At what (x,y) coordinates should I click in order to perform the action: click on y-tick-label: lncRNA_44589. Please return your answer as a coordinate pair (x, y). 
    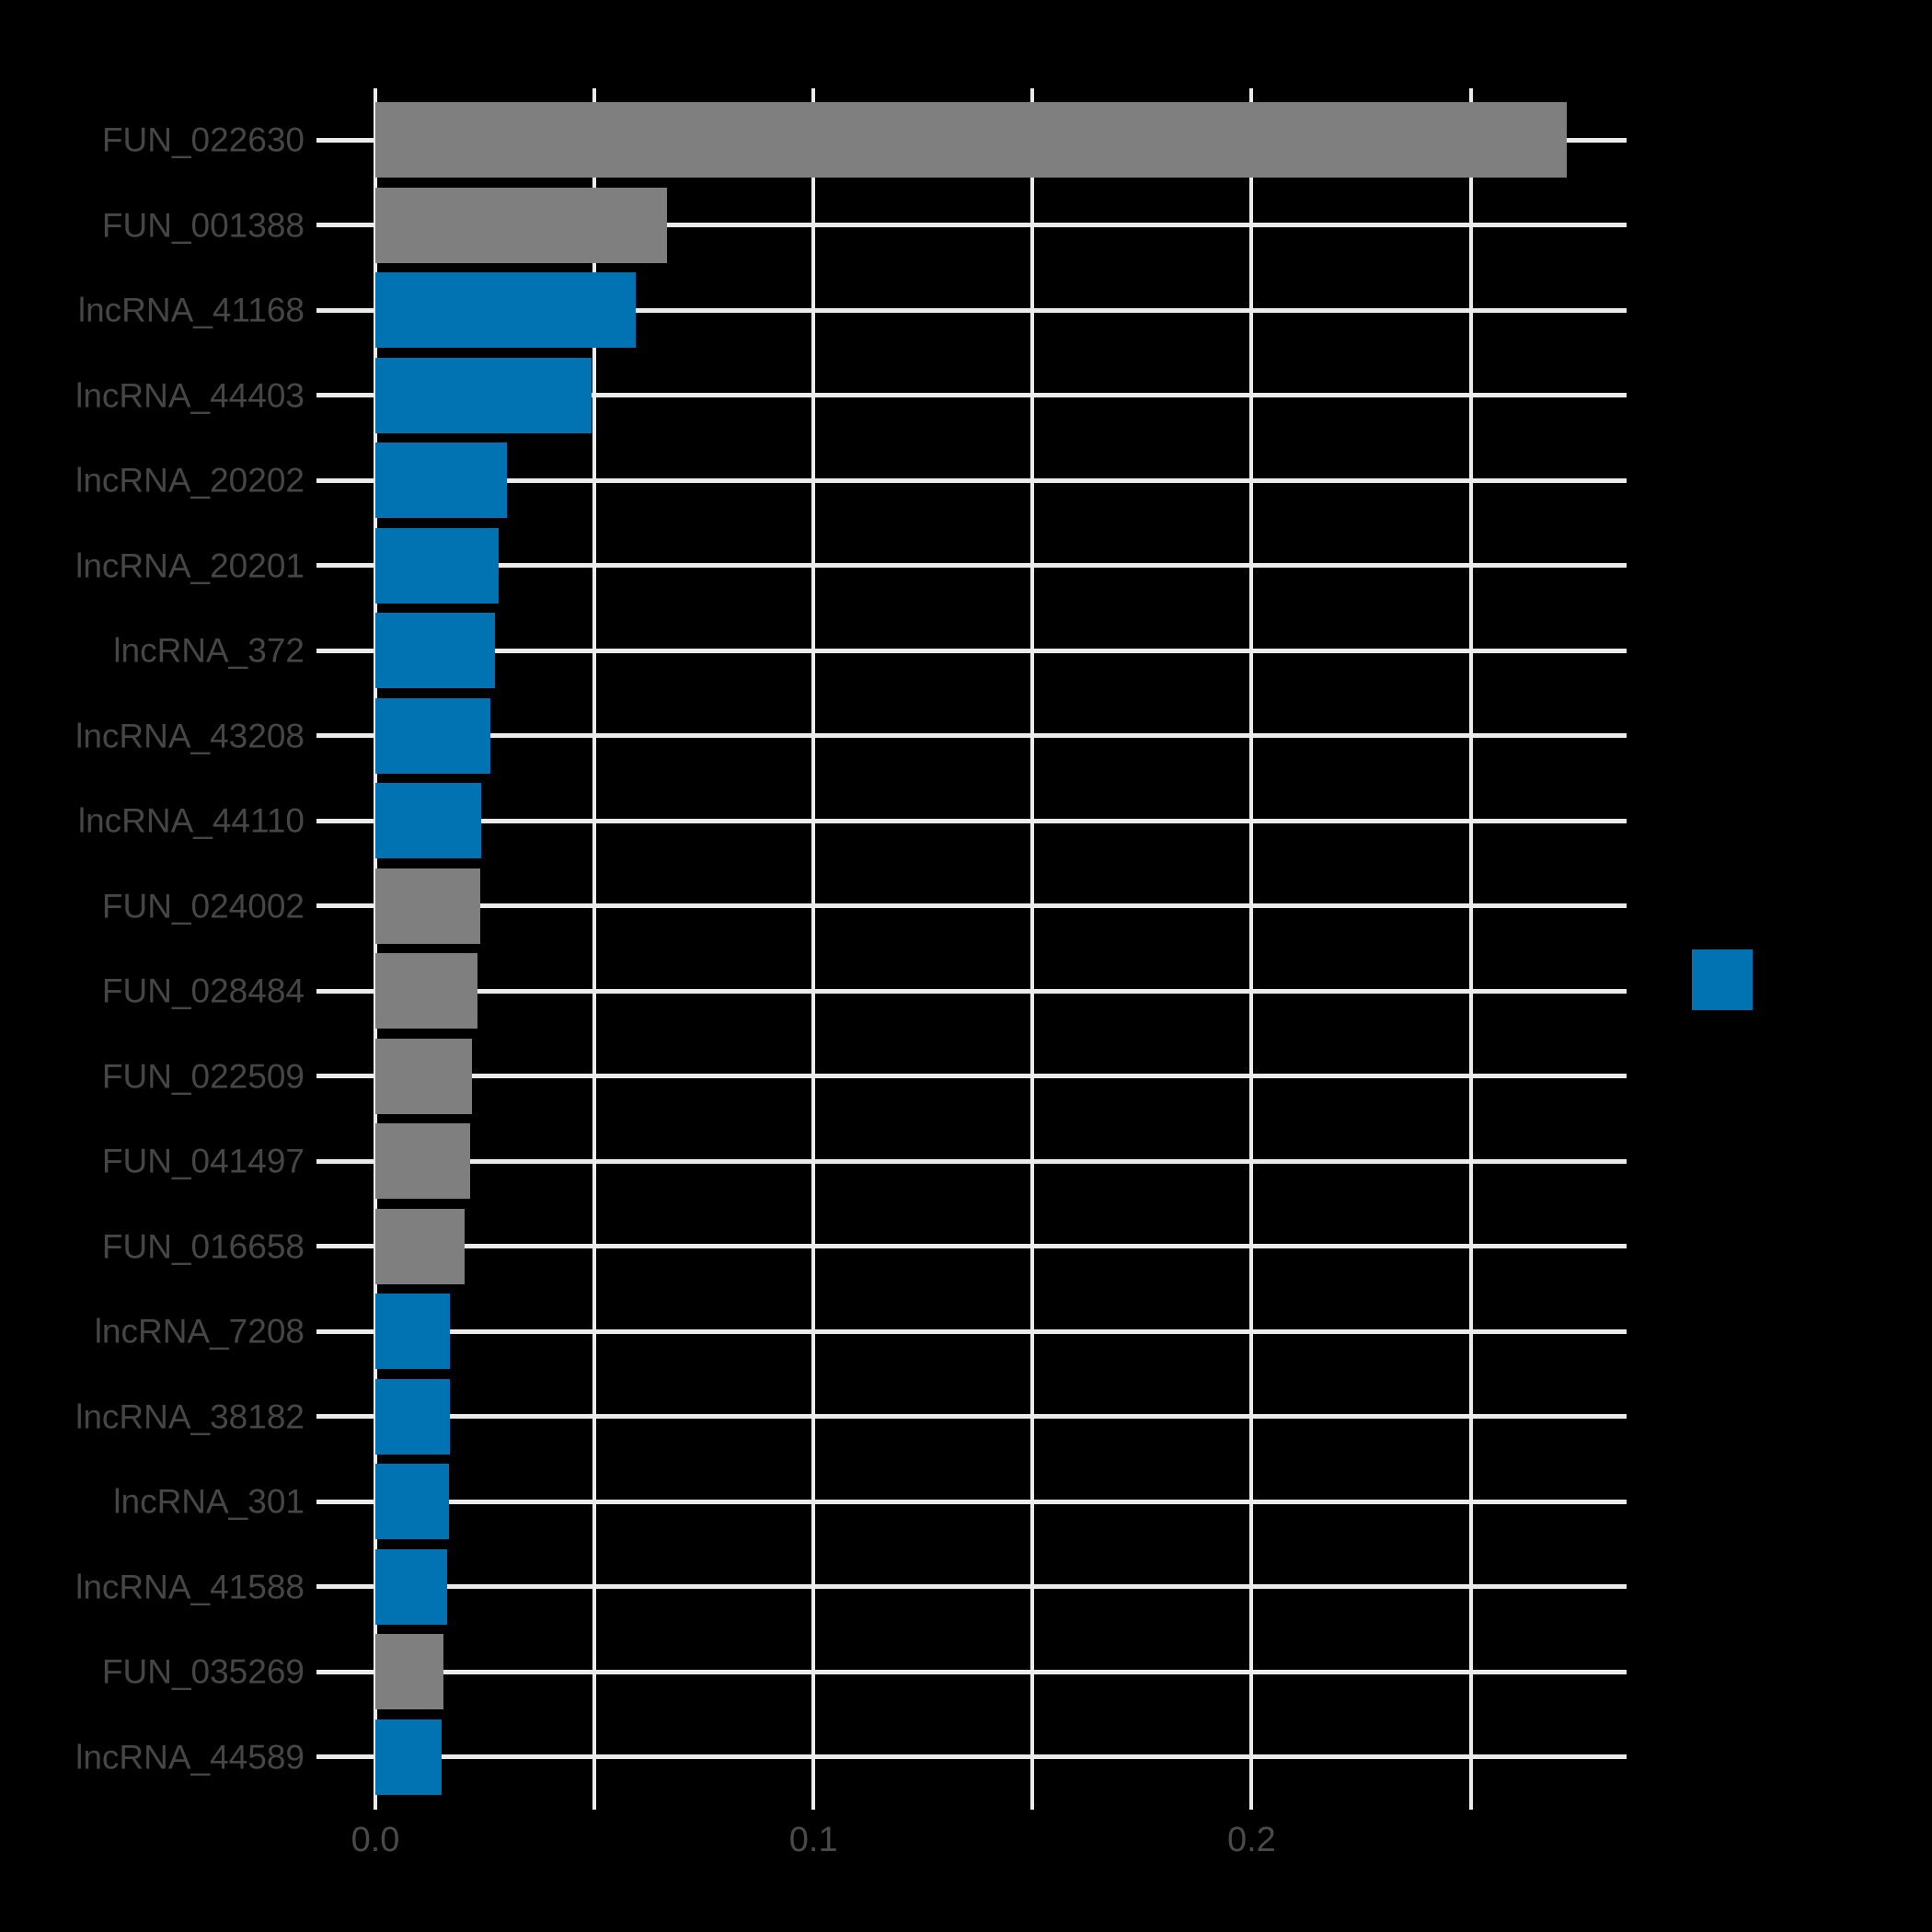
    Looking at the image, I should click on (190, 1757).